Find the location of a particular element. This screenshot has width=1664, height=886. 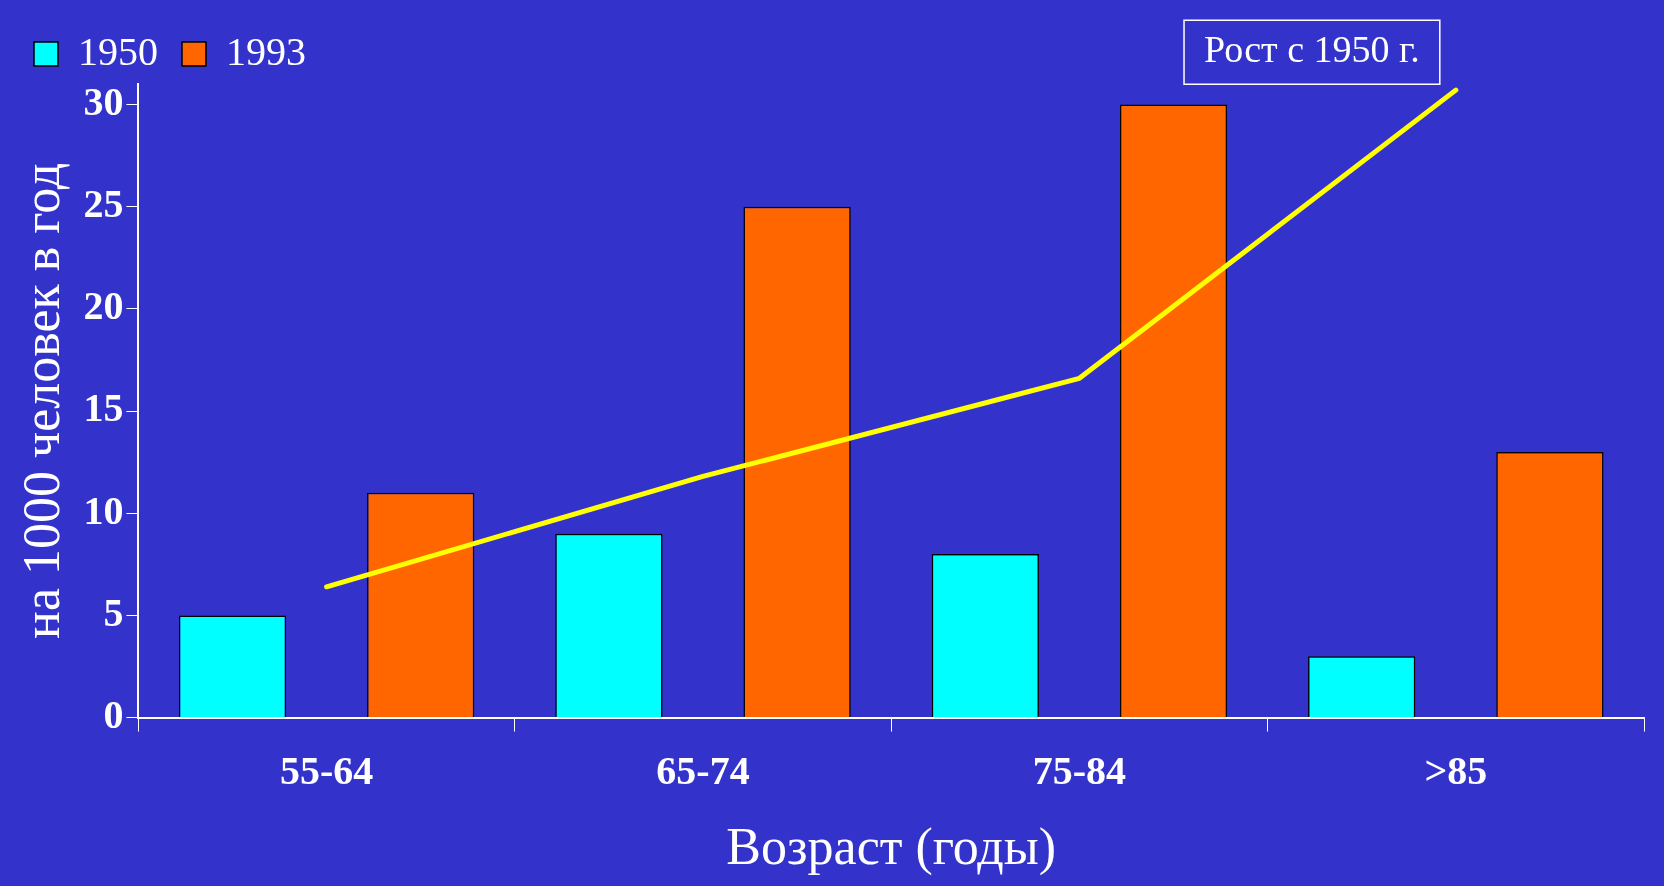

x-axis-title: Возраст (годы) is located at coordinates (891, 847).